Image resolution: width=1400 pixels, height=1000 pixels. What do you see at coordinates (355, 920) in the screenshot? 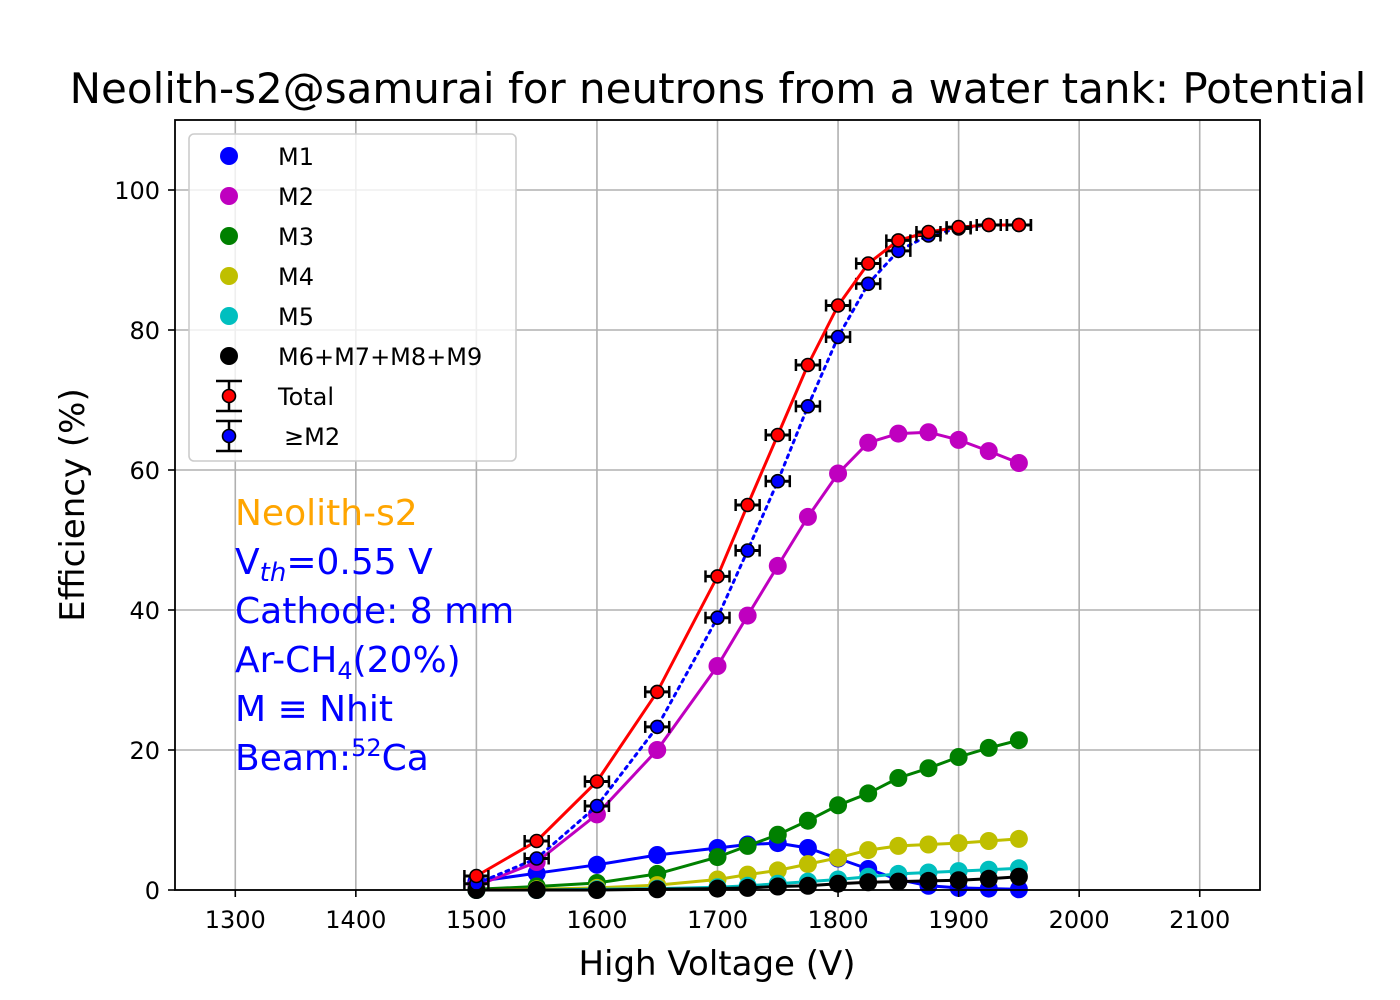
I see `x-tick-label: 1400` at bounding box center [355, 920].